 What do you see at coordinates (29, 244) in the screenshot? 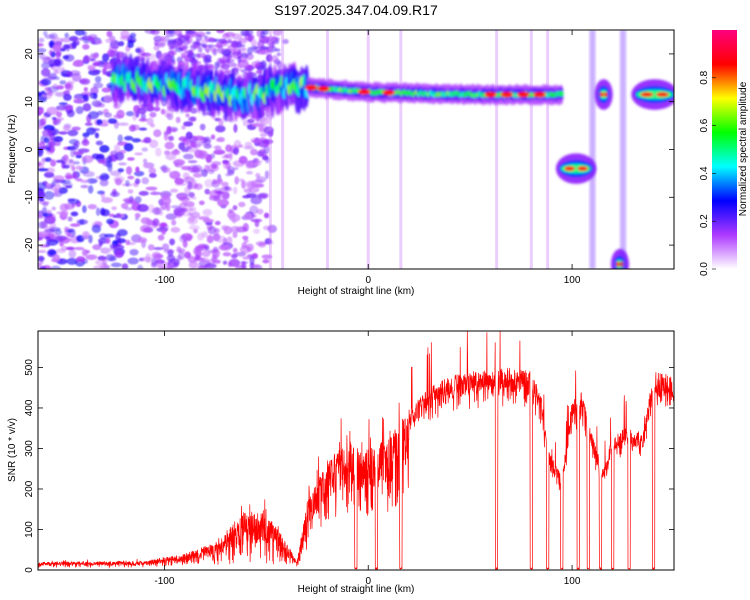
I see `spectrogram-y-tick-label: -20` at bounding box center [29, 244].